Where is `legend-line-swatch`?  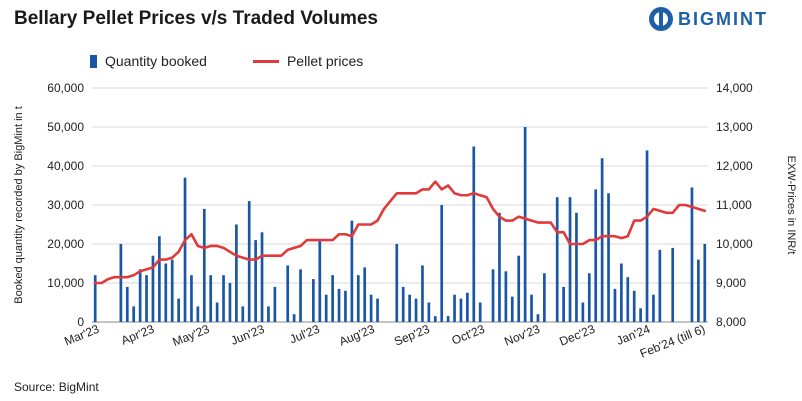 legend-line-swatch is located at coordinates (265, 61).